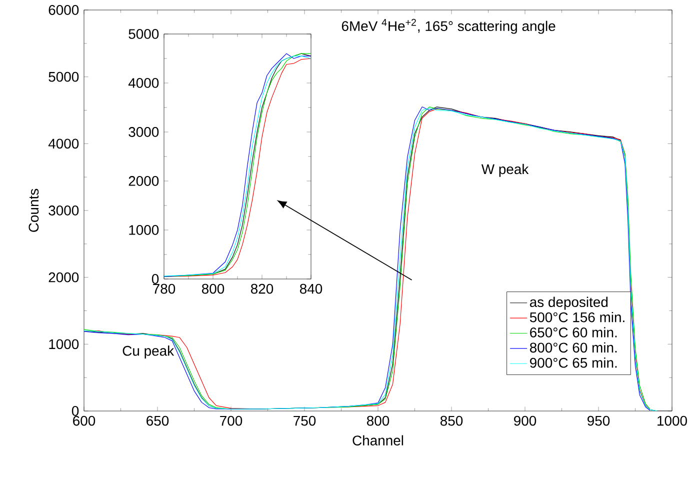 Image resolution: width=698 pixels, height=480 pixels. Describe the element at coordinates (84, 421) in the screenshot. I see `x-tick-label: 600` at that location.